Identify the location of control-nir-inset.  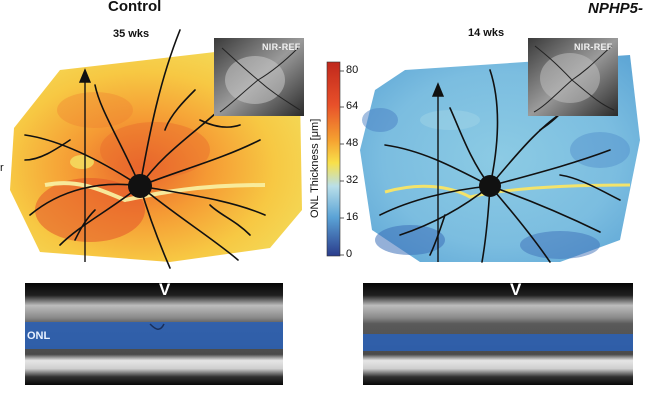
(259, 77).